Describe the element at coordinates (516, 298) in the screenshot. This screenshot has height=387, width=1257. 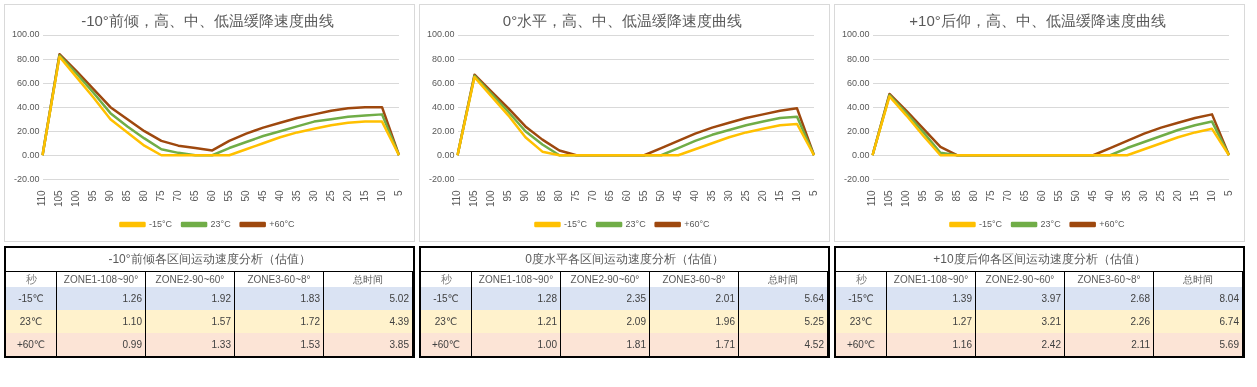
I see `data-label: 1.28` at that location.